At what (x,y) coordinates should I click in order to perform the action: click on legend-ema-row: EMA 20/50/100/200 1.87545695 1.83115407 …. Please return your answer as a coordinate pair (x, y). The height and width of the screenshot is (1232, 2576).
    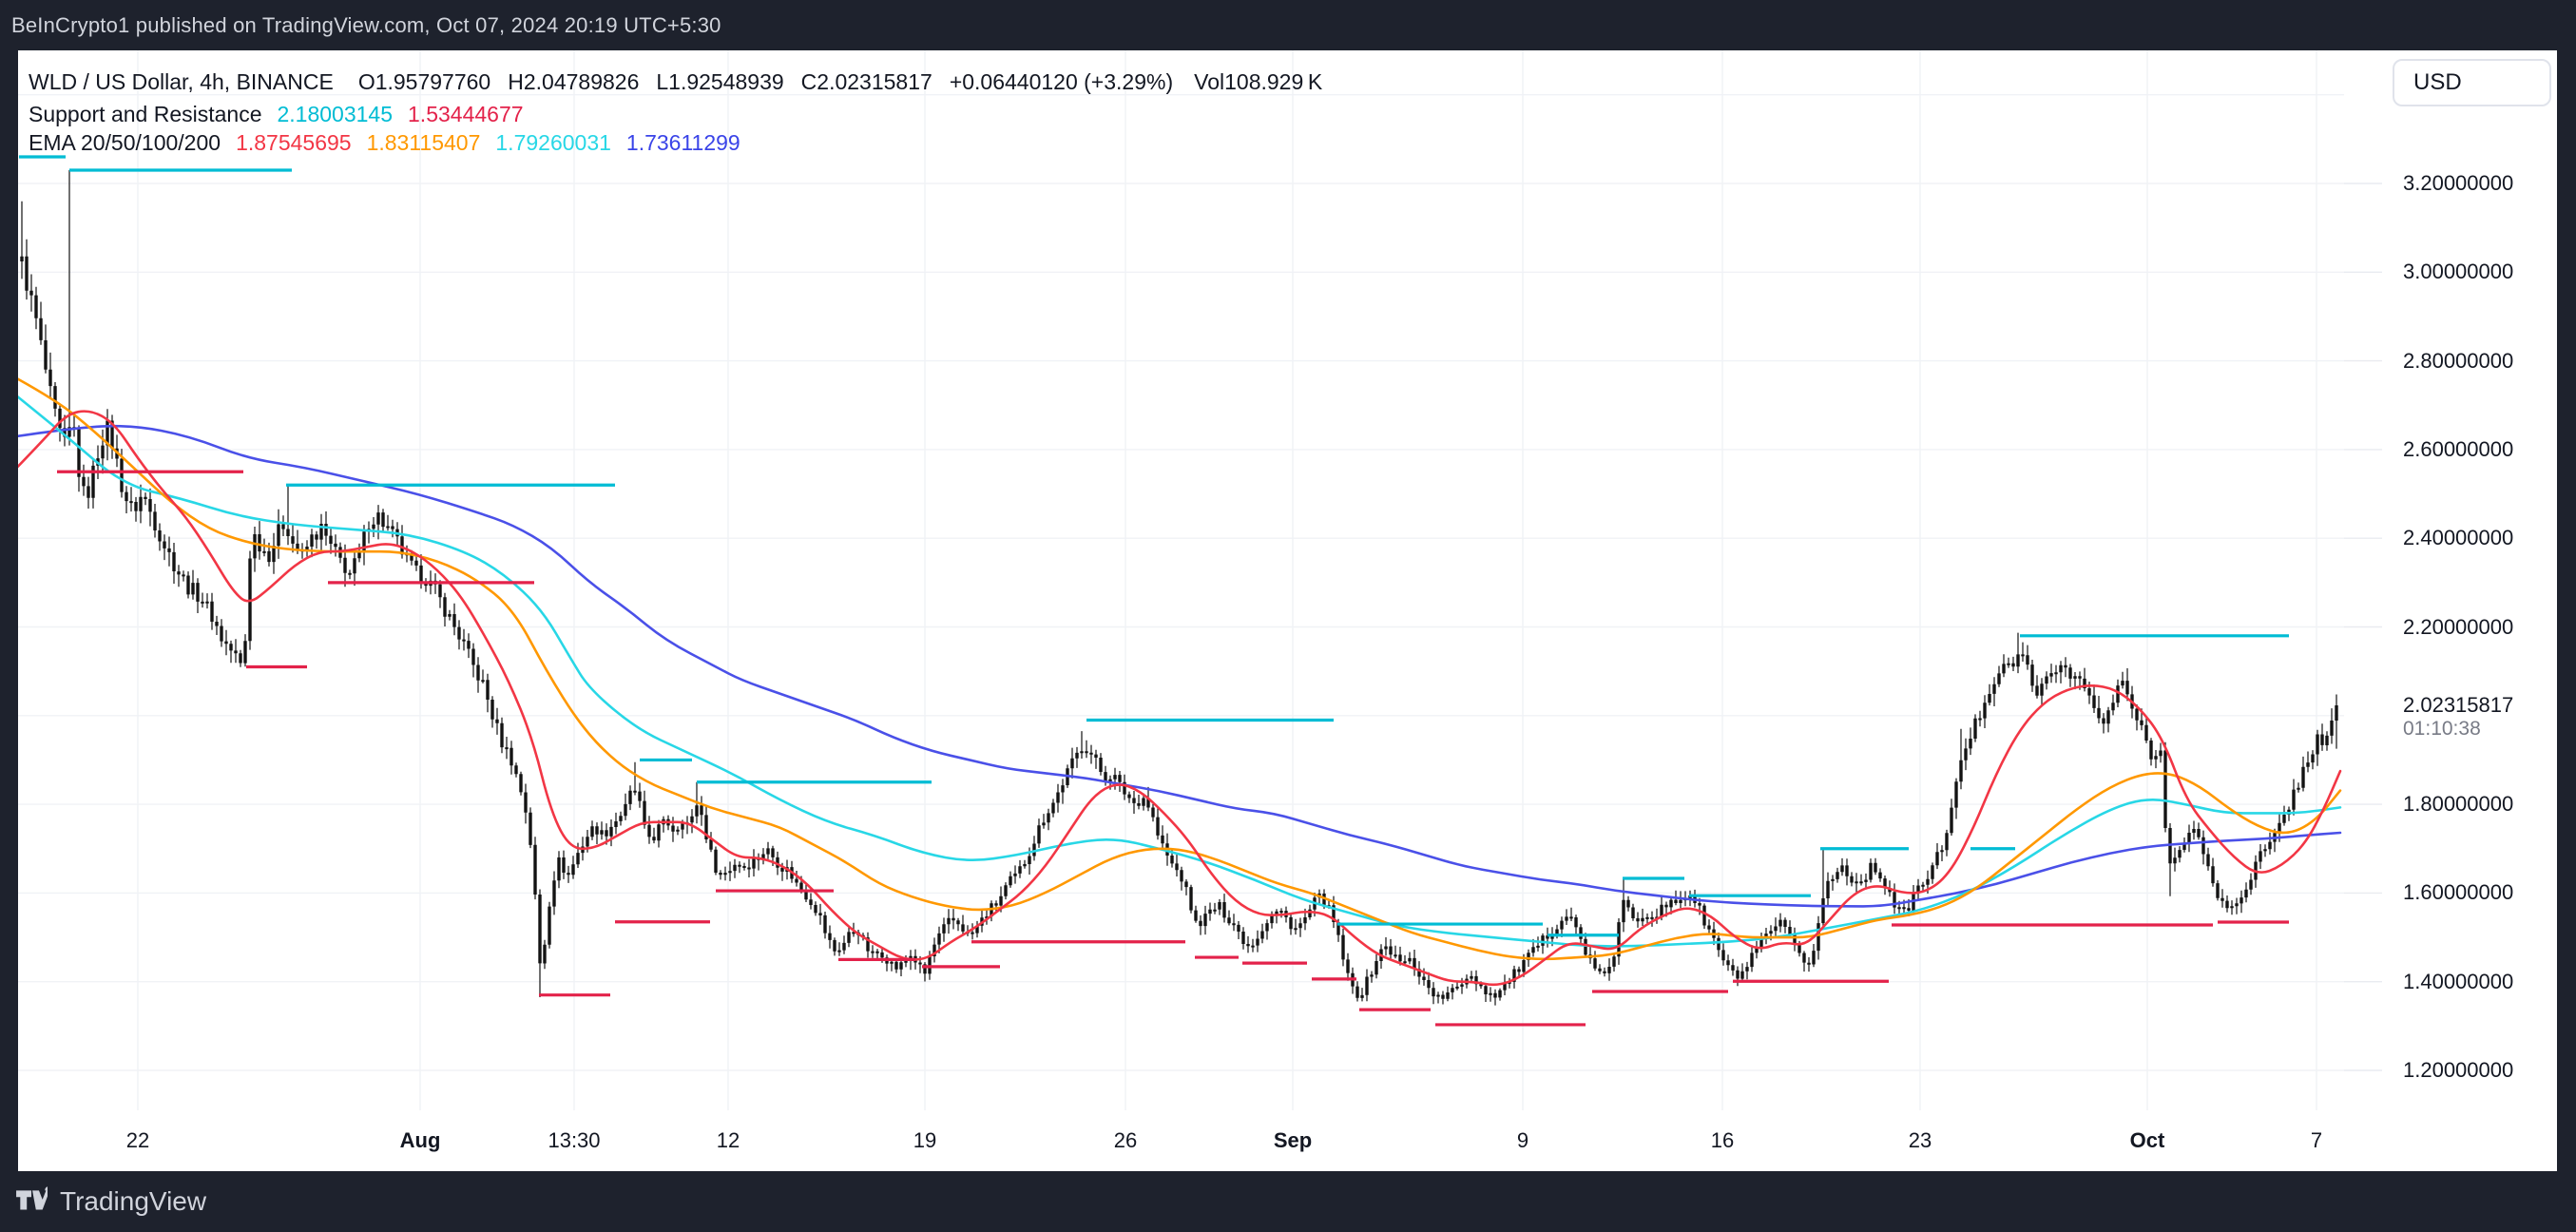
    Looking at the image, I should click on (385, 142).